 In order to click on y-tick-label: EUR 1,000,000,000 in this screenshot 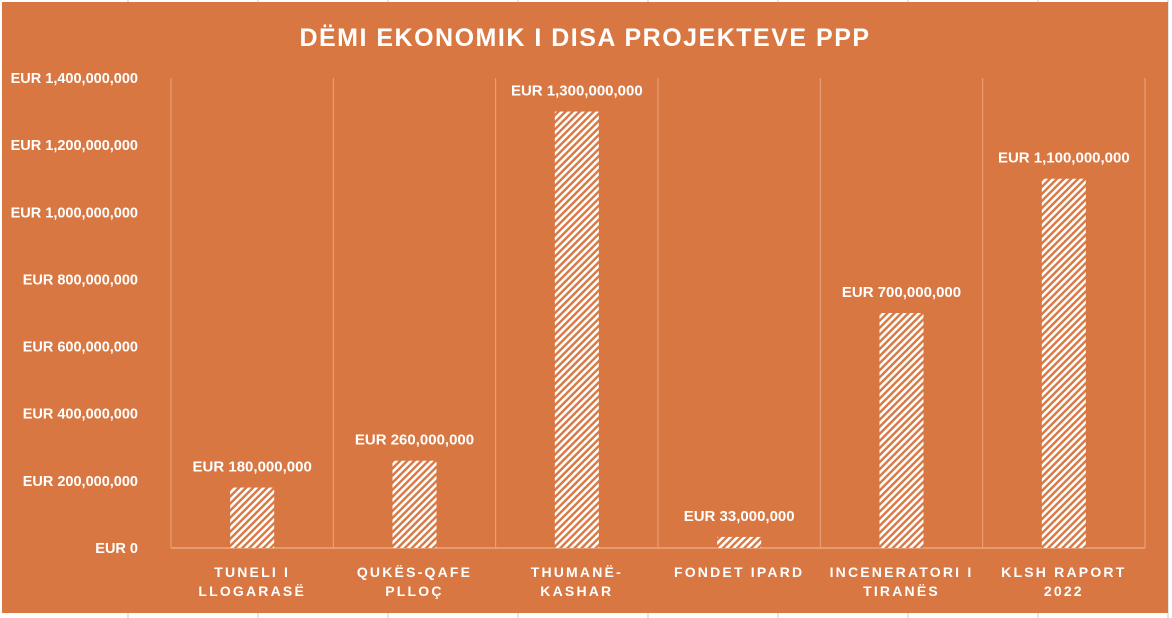, I will do `click(74, 213)`.